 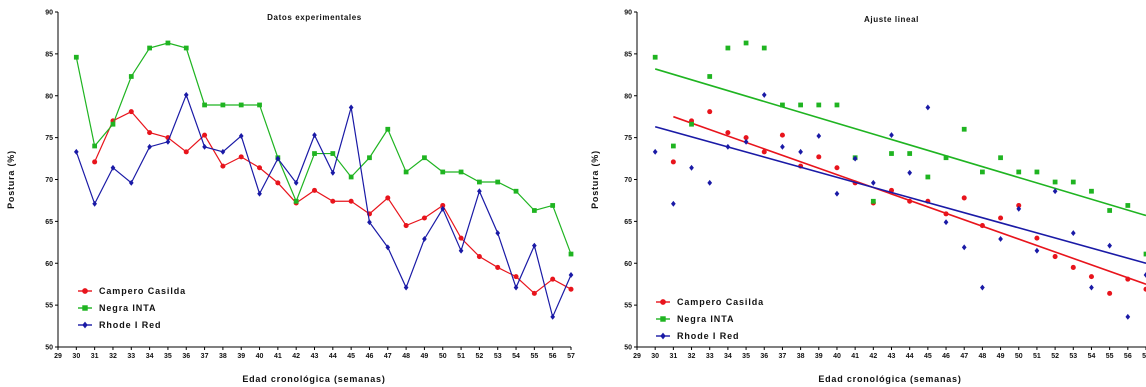 What do you see at coordinates (783, 356) in the screenshot?
I see `x-tick-label: 37` at bounding box center [783, 356].